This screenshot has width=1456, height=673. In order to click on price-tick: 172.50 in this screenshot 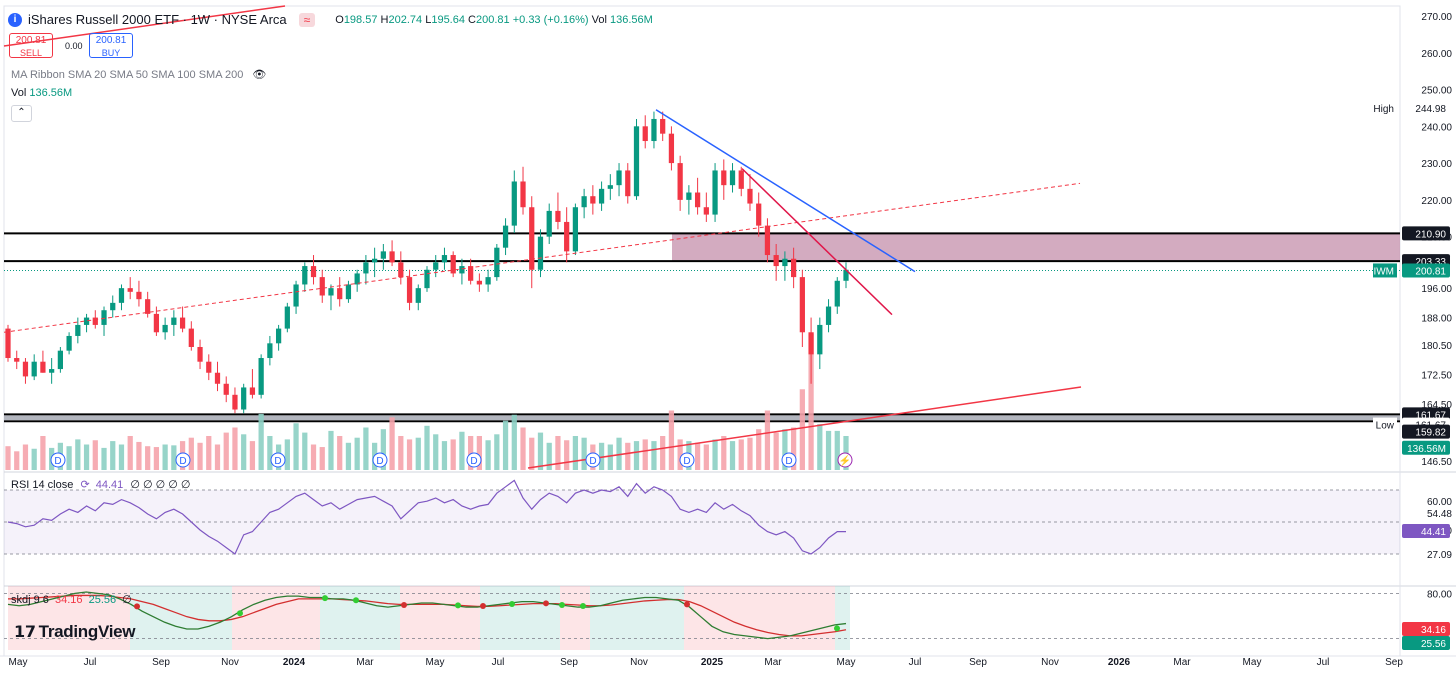, I will do `click(1436, 376)`.